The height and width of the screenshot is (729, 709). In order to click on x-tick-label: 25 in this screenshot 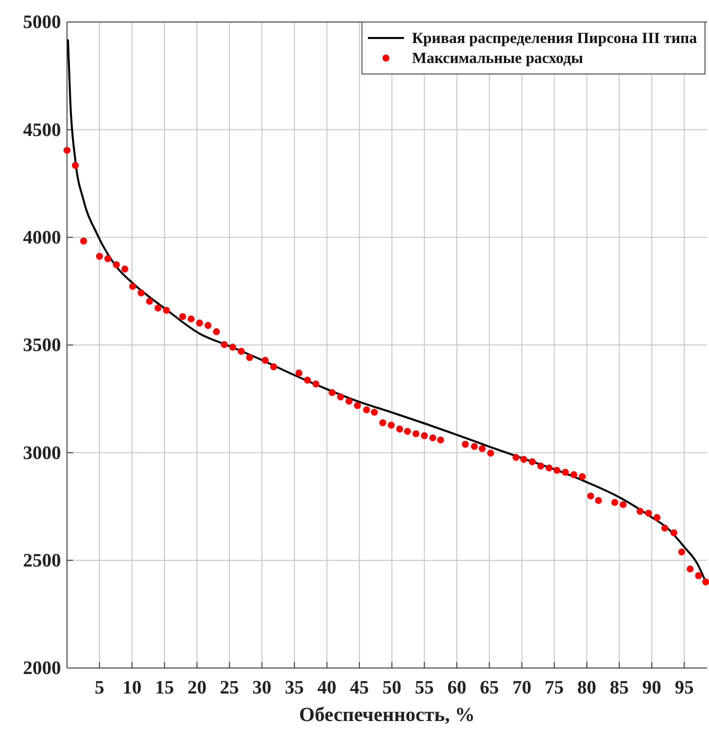, I will do `click(229, 687)`.